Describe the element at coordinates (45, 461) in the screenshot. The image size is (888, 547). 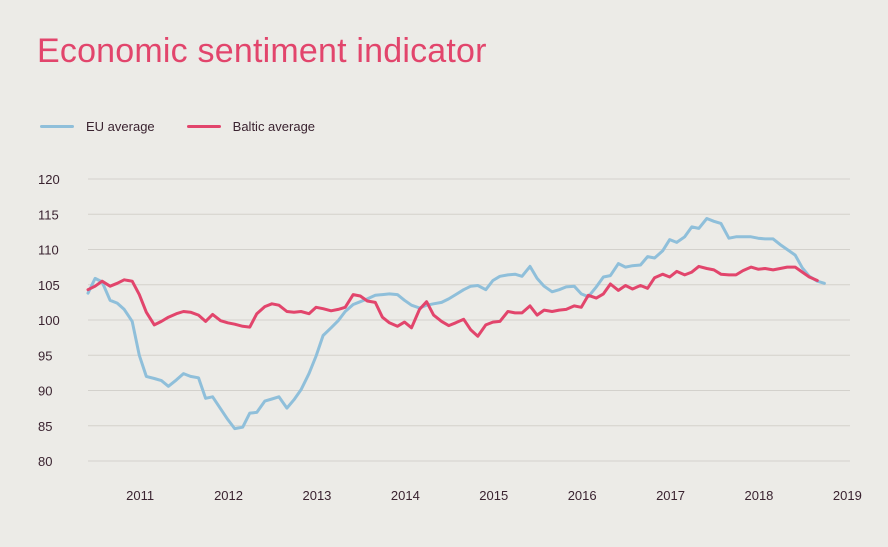
I see `y-tick-label: 80` at that location.